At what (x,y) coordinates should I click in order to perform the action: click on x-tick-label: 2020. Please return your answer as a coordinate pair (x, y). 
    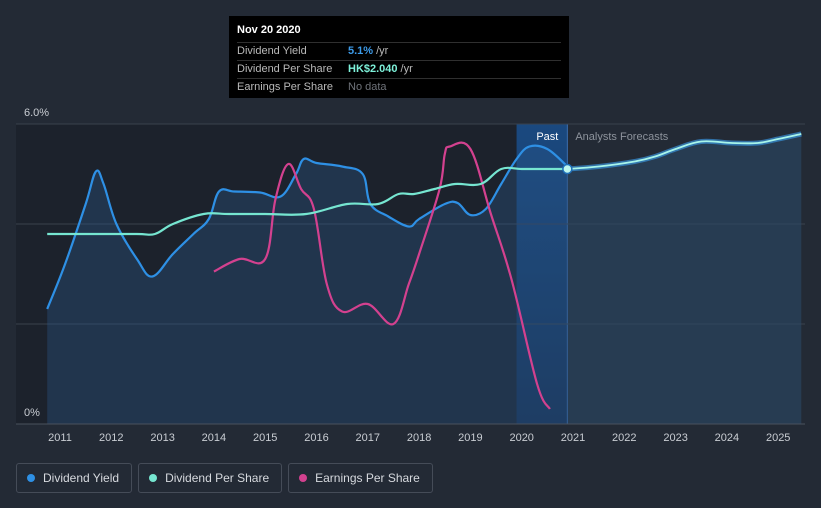
    Looking at the image, I should click on (521, 438).